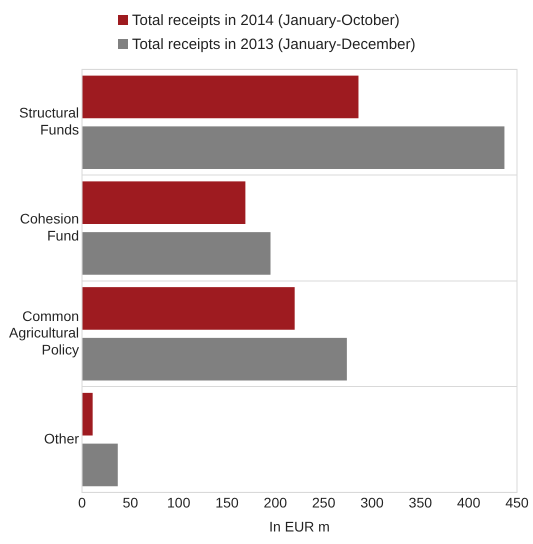  I want to click on y-tick-label: Other, so click(62, 438).